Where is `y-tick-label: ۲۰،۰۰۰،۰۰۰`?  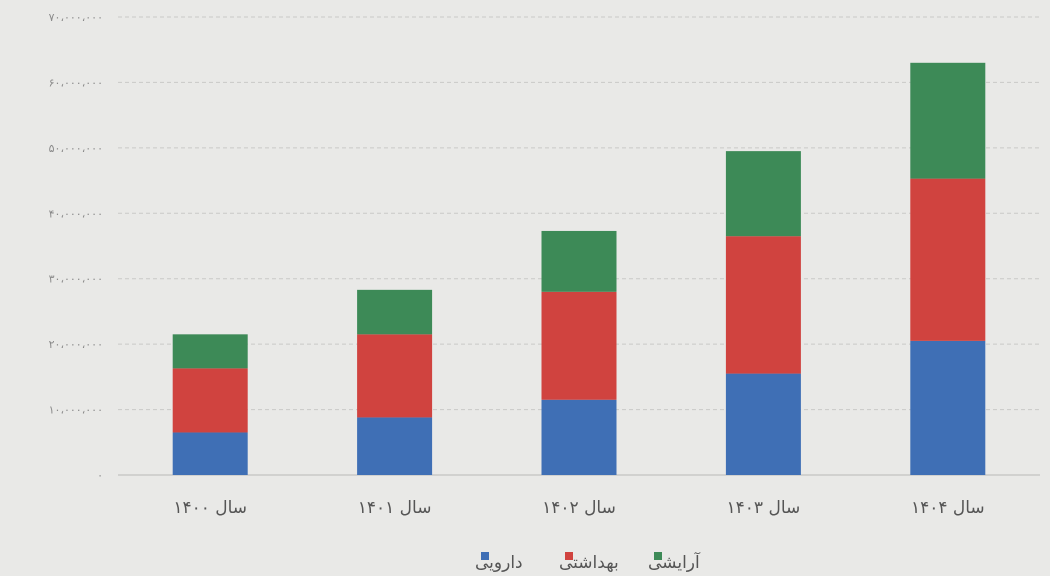
y-tick-label: ۲۰،۰۰۰،۰۰۰ is located at coordinates (76, 344).